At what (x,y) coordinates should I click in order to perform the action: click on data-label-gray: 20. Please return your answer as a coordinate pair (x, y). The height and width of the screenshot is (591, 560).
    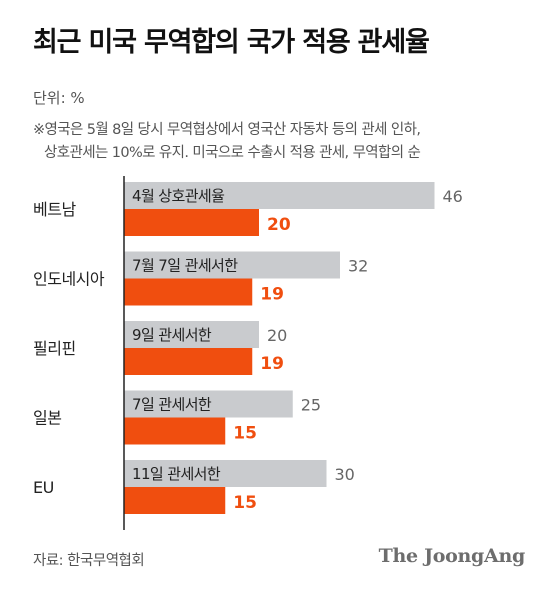
    Looking at the image, I should click on (277, 335).